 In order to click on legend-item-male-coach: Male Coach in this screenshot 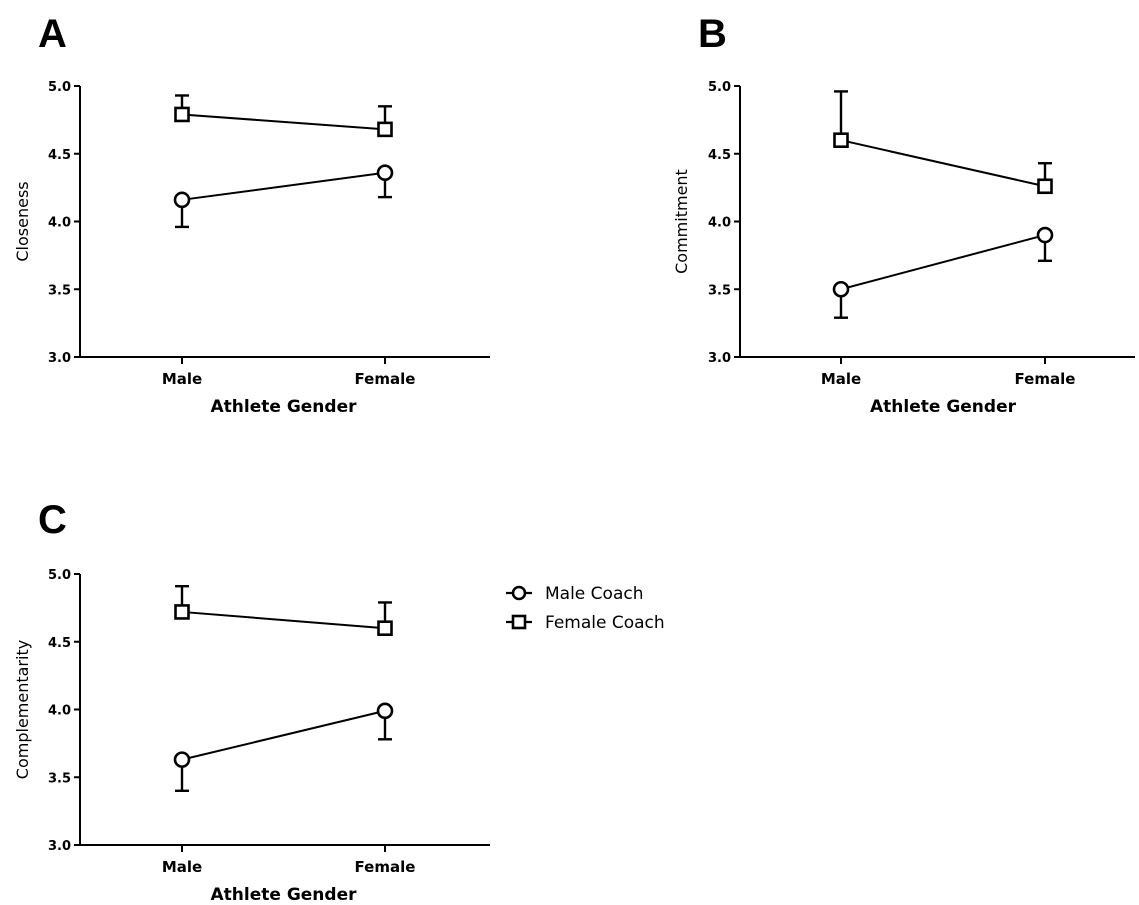, I will do `click(574, 594)`.